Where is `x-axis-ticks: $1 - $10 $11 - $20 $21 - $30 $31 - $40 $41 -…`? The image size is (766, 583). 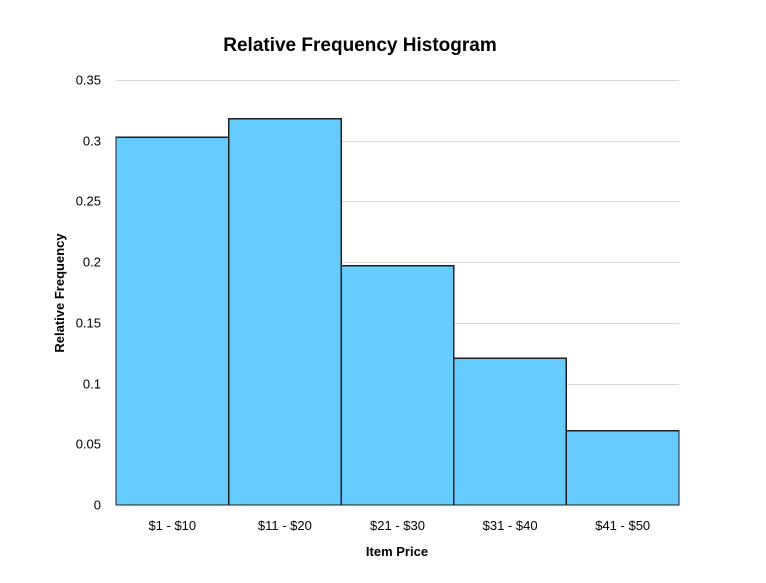 x-axis-ticks: $1 - $10 $11 - $20 $21 - $30 $31 - $40 $41 -… is located at coordinates (399, 525).